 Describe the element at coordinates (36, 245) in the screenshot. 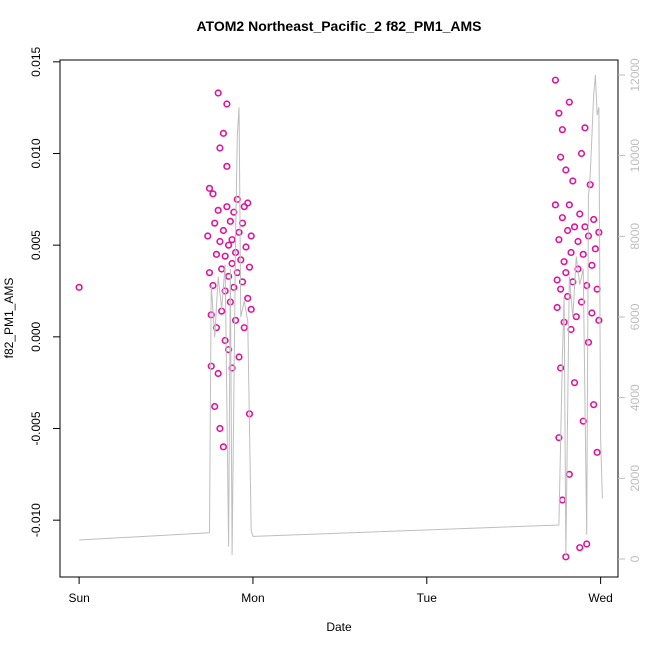

I see `y-tick-label: 0.005` at that location.